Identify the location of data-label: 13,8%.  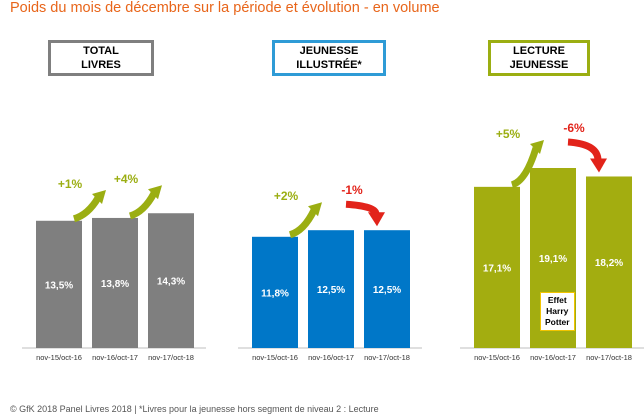
(115, 284).